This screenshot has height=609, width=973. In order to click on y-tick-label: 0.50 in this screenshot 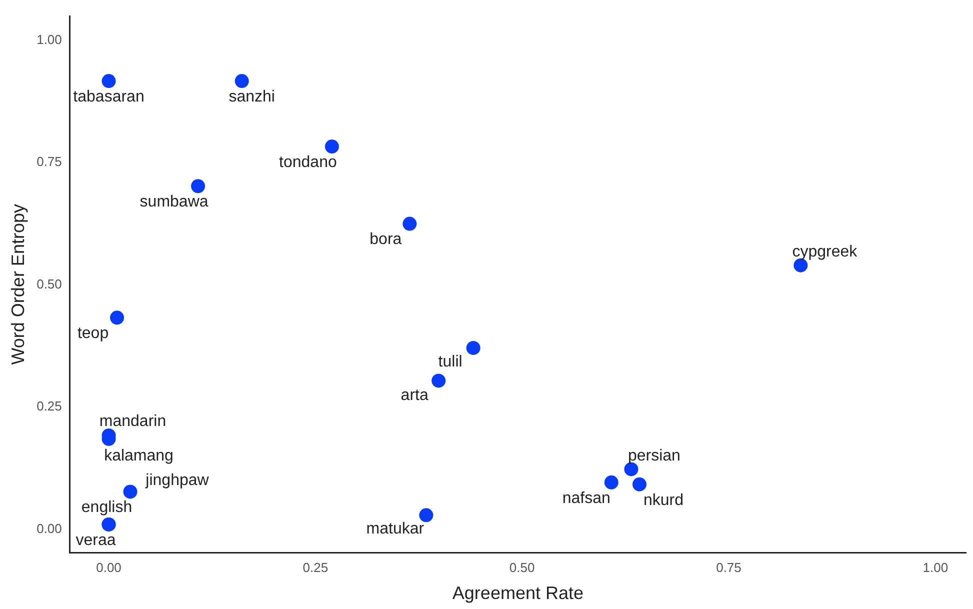, I will do `click(49, 284)`.